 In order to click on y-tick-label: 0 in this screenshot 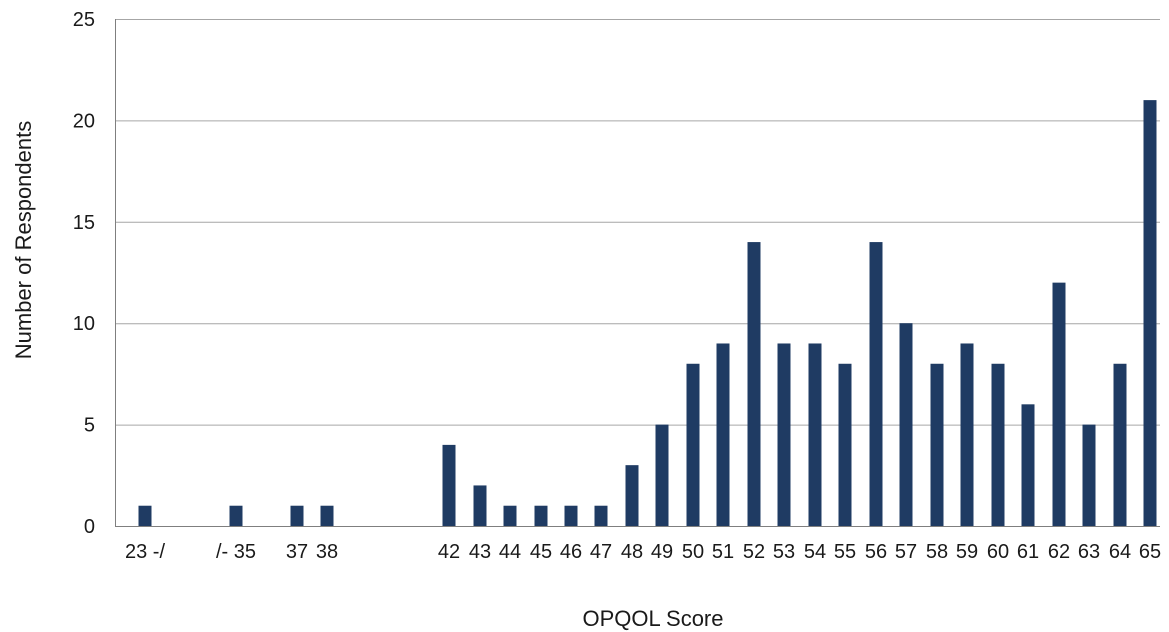, I will do `click(89, 527)`.